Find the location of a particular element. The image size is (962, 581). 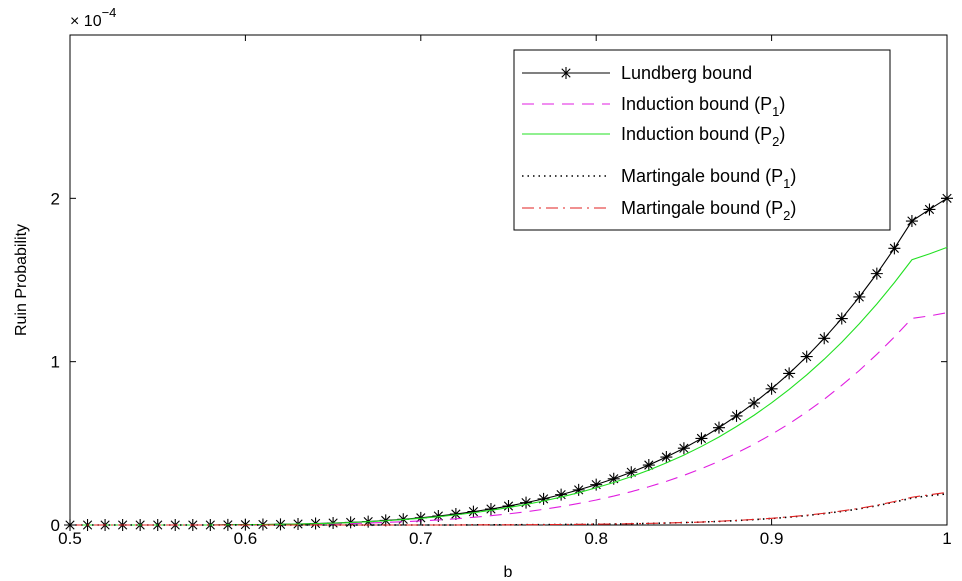

legend-entry: Induction bound (P2) is located at coordinates (653, 136).